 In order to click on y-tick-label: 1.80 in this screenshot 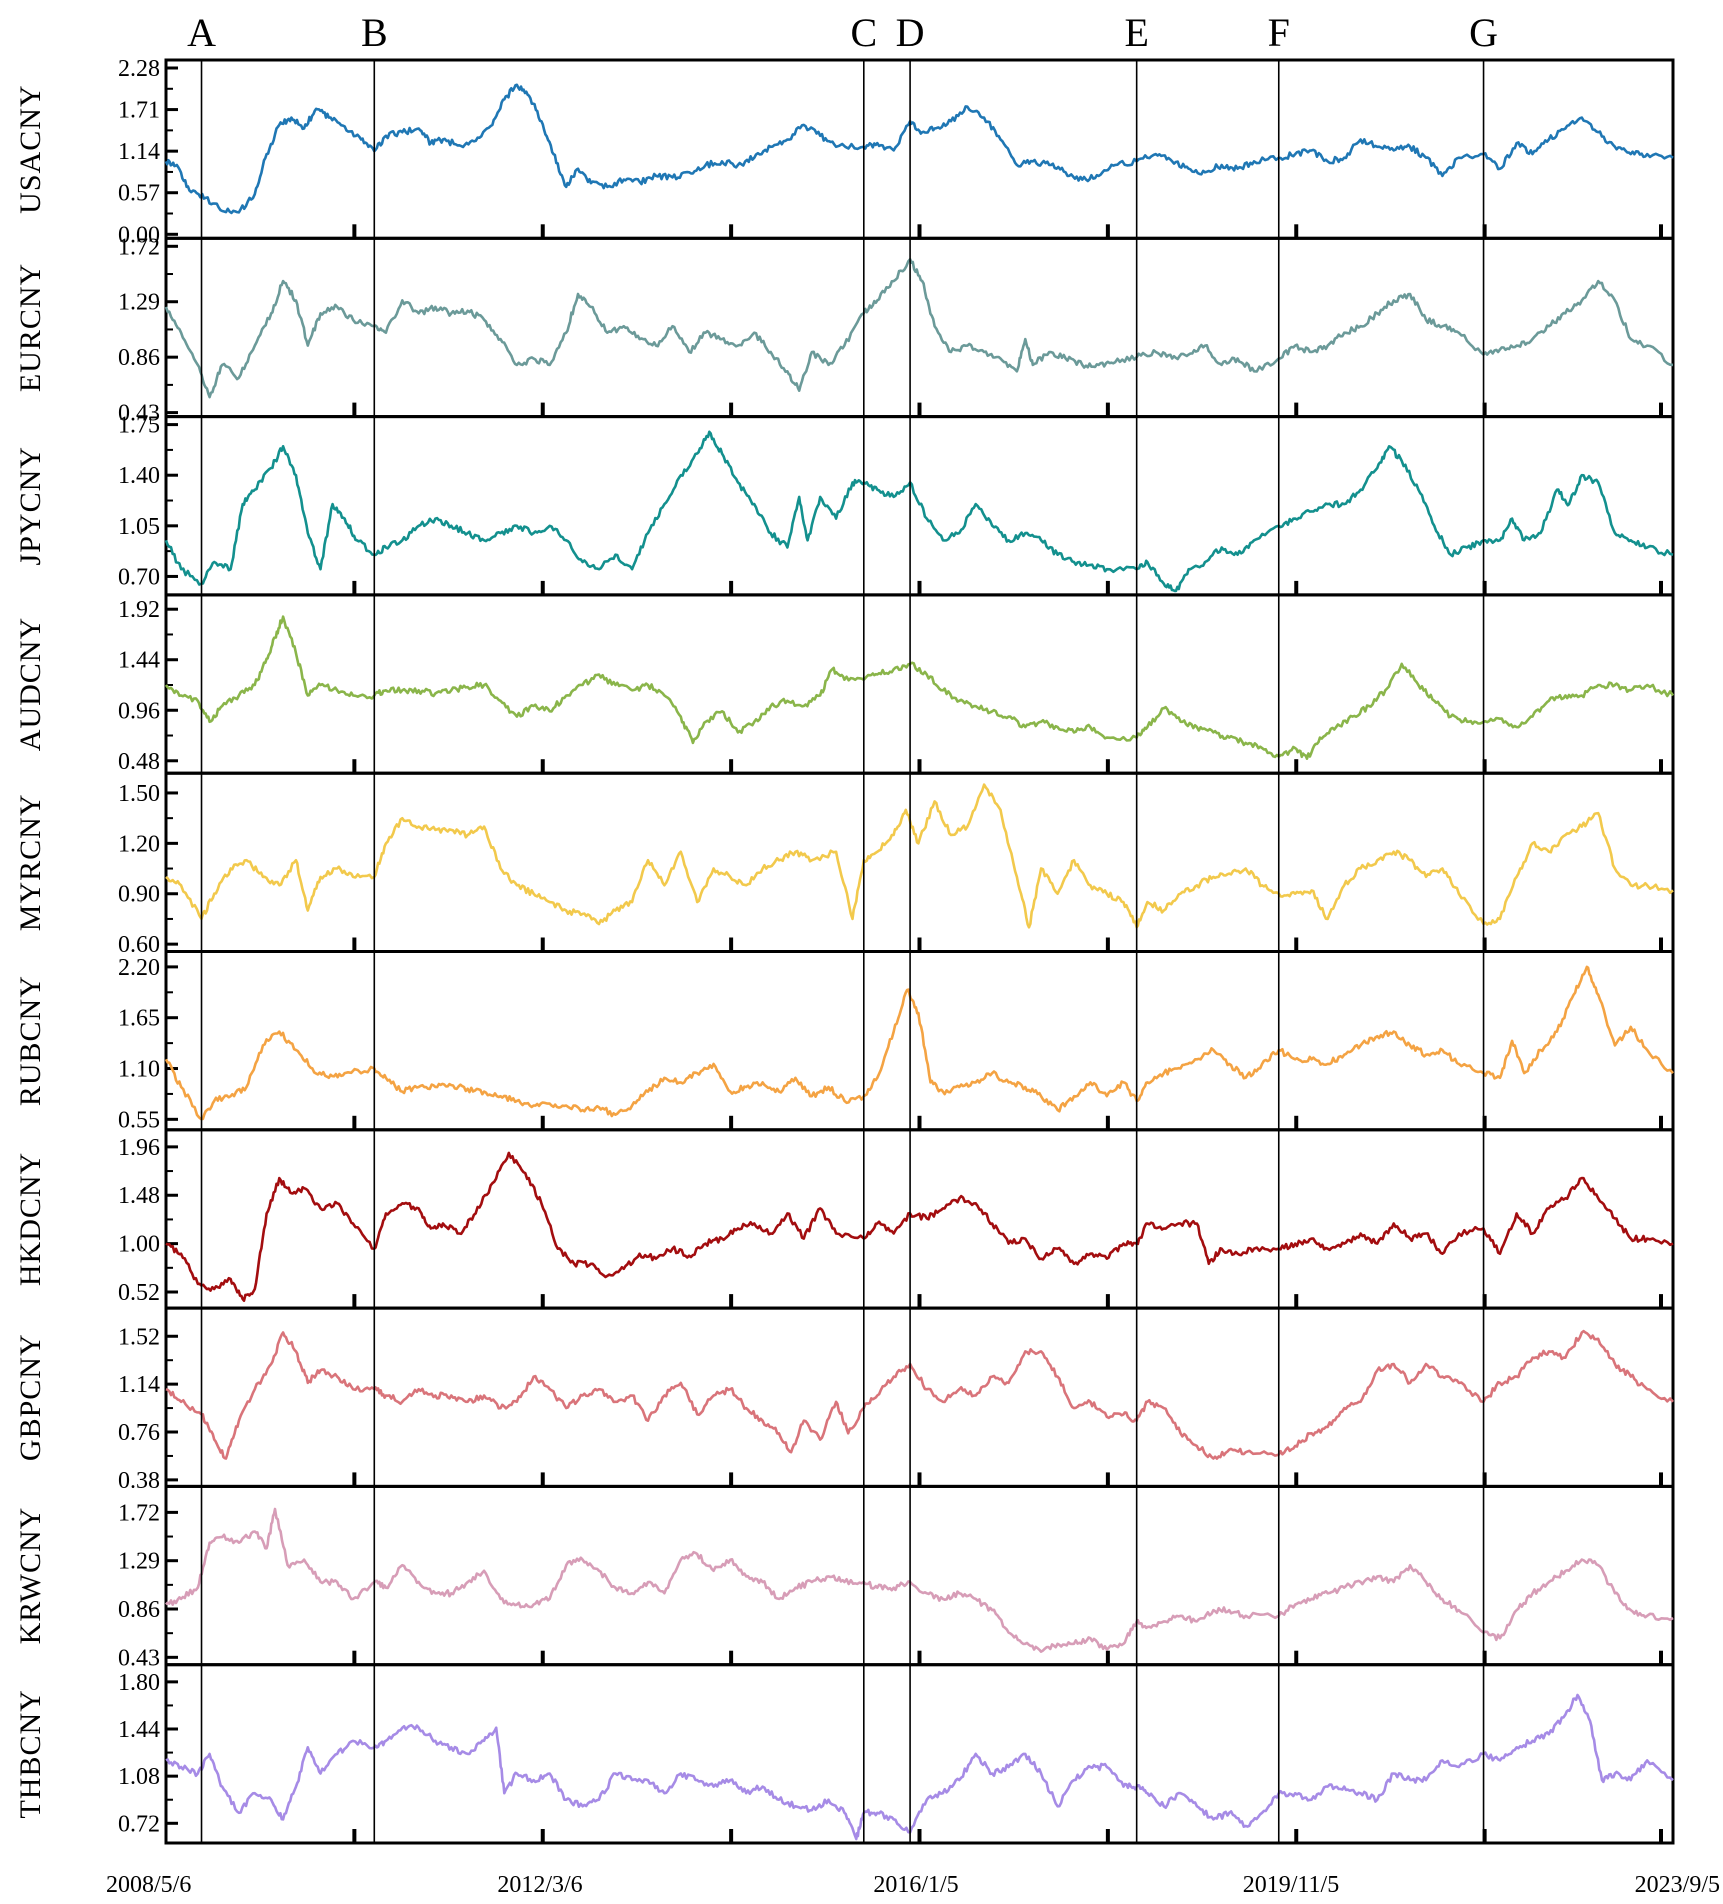, I will do `click(139, 1683)`.